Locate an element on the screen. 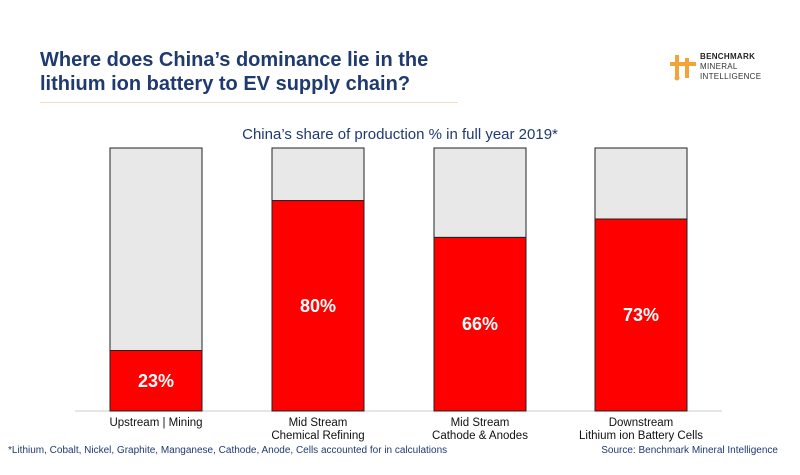 This screenshot has height=475, width=800. category-label-3-line-1: Mid Stream is located at coordinates (480, 423).